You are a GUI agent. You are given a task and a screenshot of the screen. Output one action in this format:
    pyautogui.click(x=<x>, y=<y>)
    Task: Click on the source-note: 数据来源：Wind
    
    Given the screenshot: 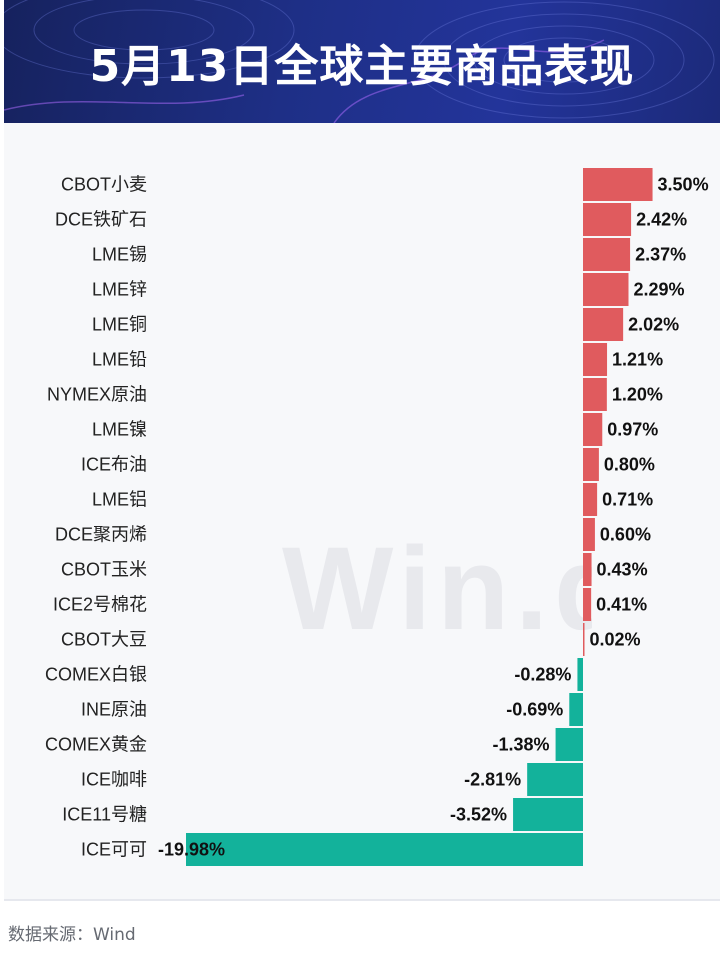 What is the action you would take?
    pyautogui.click(x=72, y=935)
    